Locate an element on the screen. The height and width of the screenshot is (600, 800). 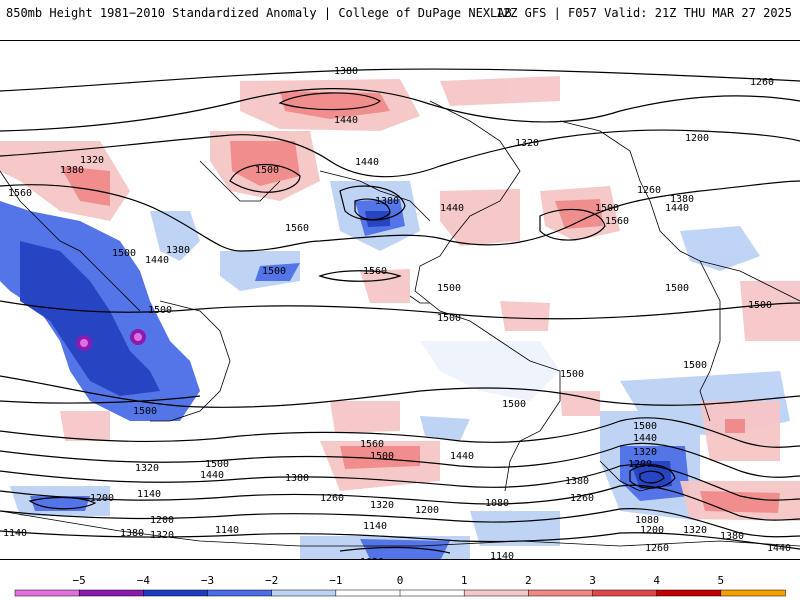
colorbar-tick-label: 0 is located at coordinates (400, 580).